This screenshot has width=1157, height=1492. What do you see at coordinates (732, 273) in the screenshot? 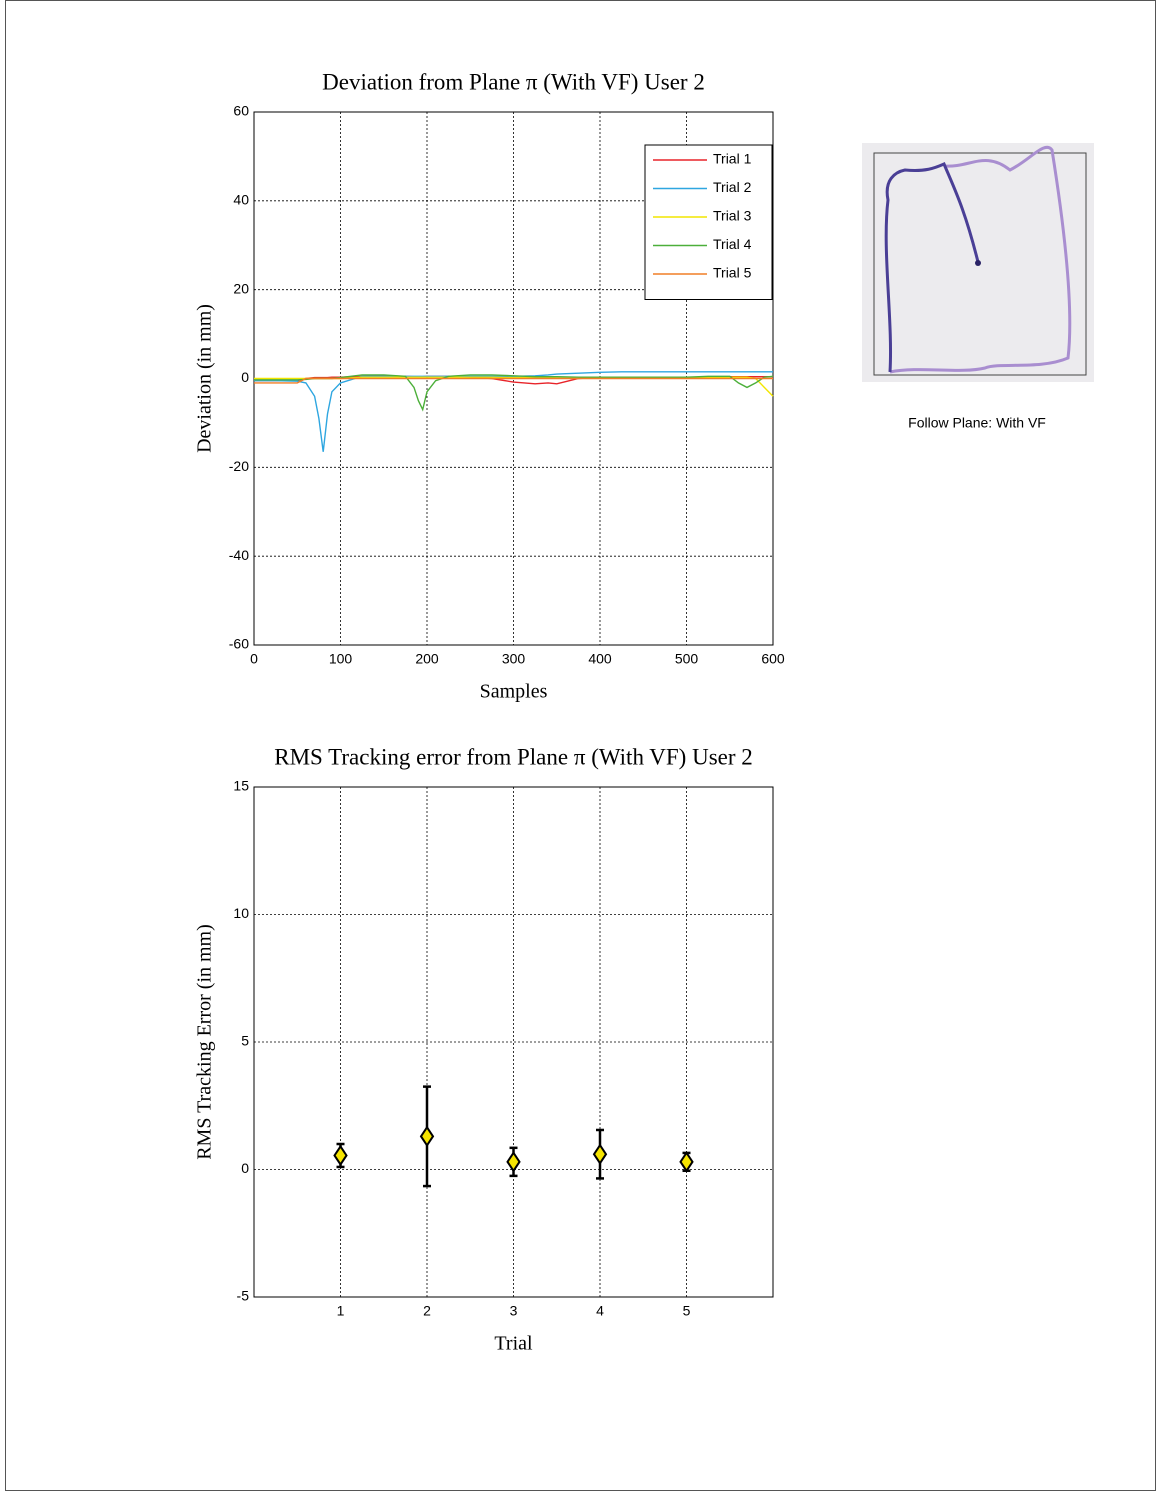
I see `legend-label: Trial 5` at bounding box center [732, 273].